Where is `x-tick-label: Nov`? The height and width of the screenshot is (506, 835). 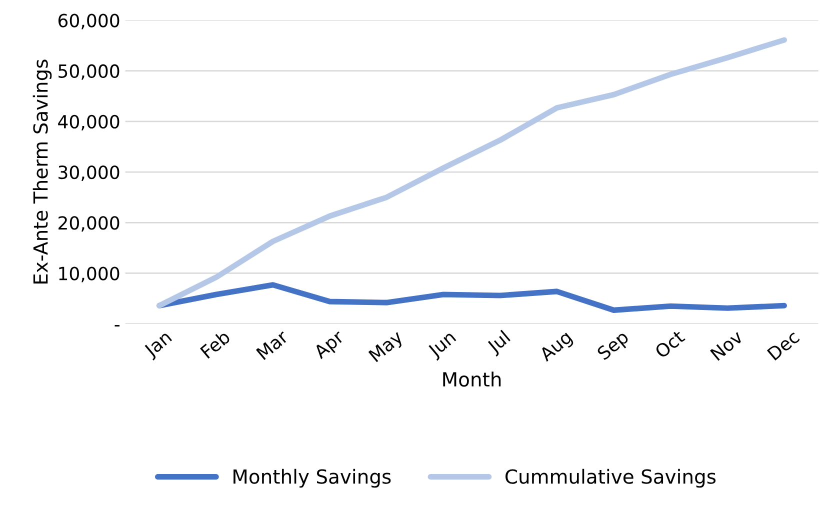 x-tick-label: Nov is located at coordinates (727, 345).